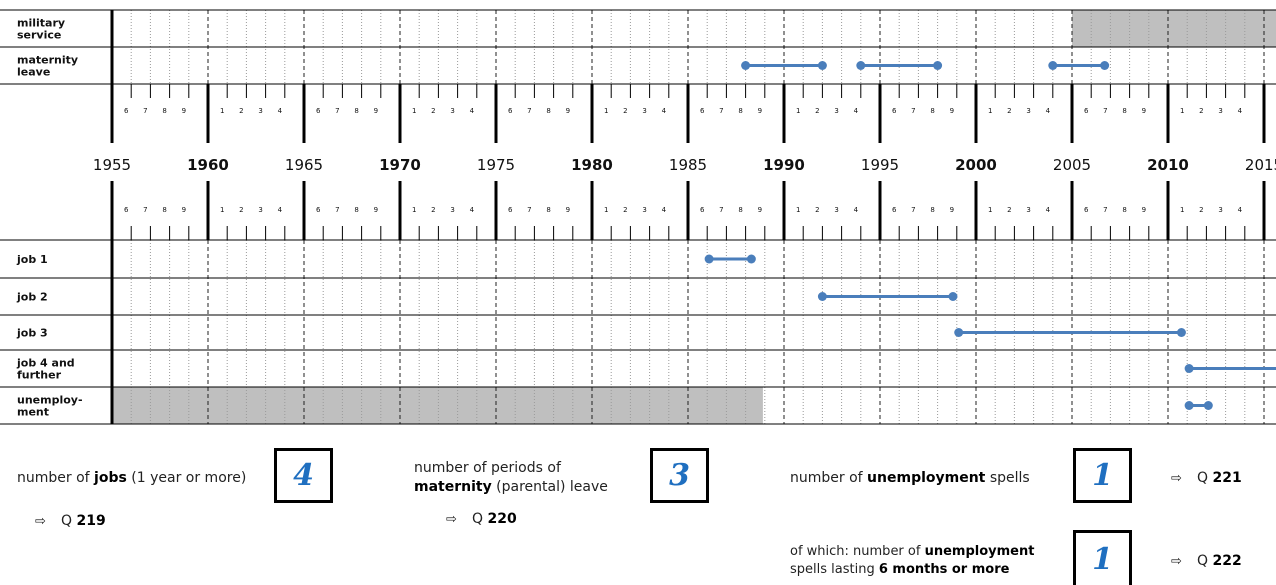 Image resolution: width=1276 pixels, height=585 pixels. What do you see at coordinates (303, 475) in the screenshot?
I see `jobs-count-box: 4` at bounding box center [303, 475].